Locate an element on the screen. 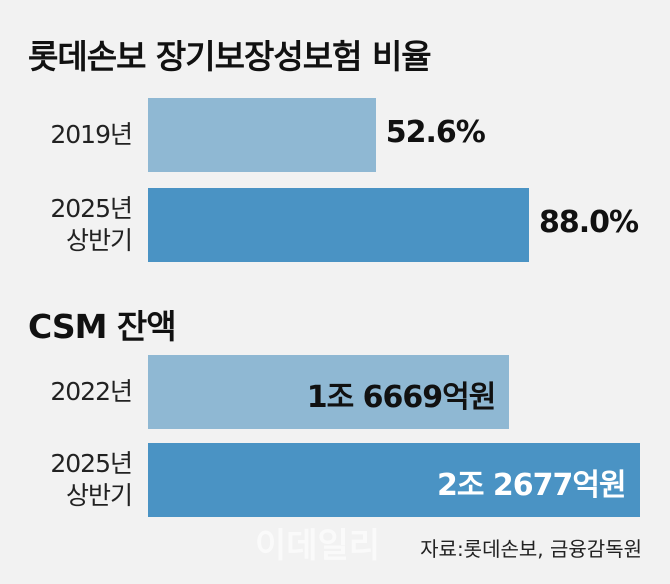 The image size is (670, 584). chart-title: CSM 잔액 is located at coordinates (102, 326).